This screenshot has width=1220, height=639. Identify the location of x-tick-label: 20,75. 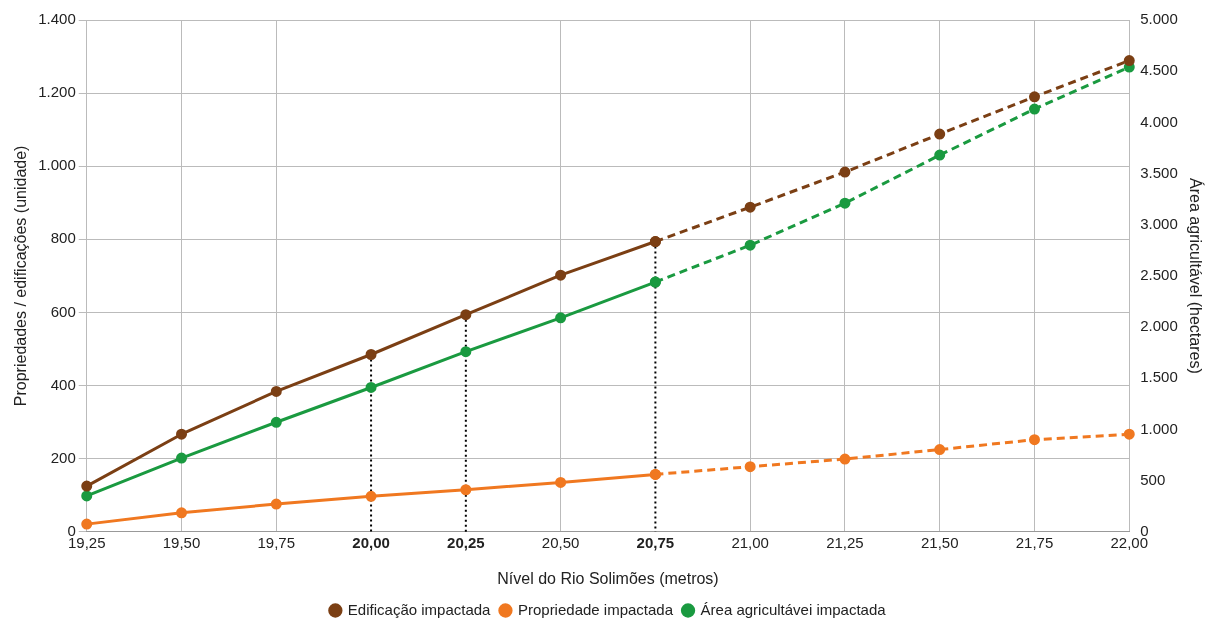
(655, 542).